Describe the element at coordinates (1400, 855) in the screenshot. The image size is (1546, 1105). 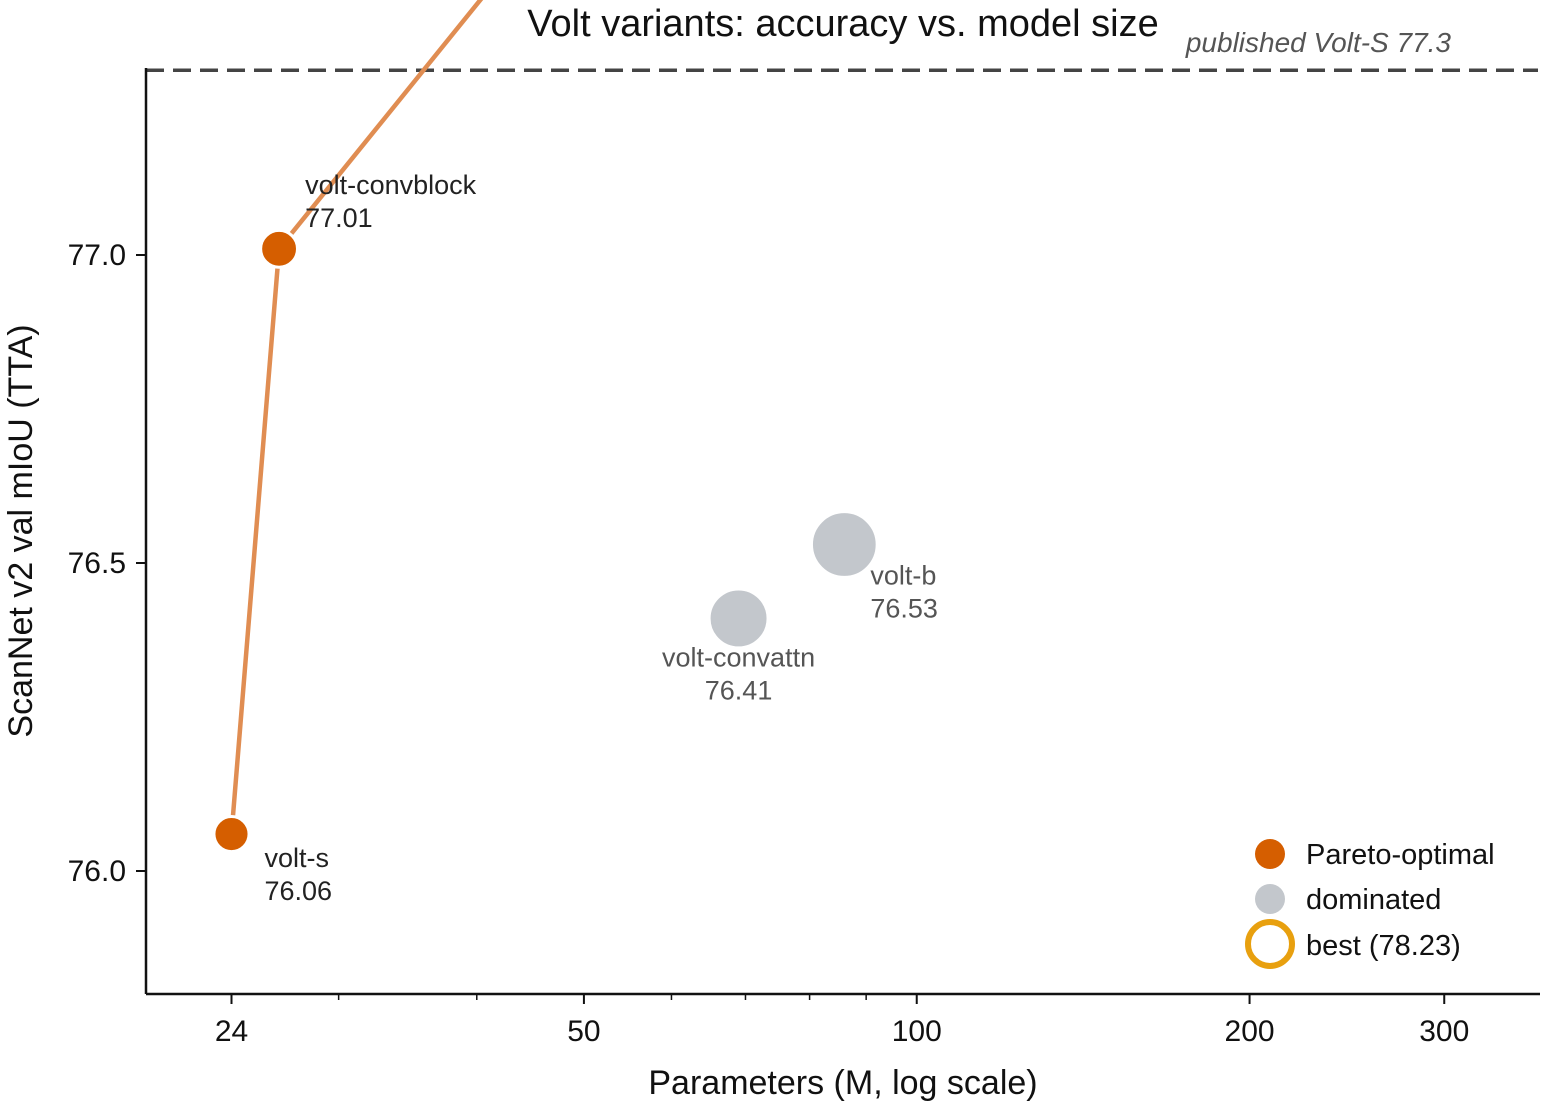
I see `legend-label-pareto: Pareto-optimal` at that location.